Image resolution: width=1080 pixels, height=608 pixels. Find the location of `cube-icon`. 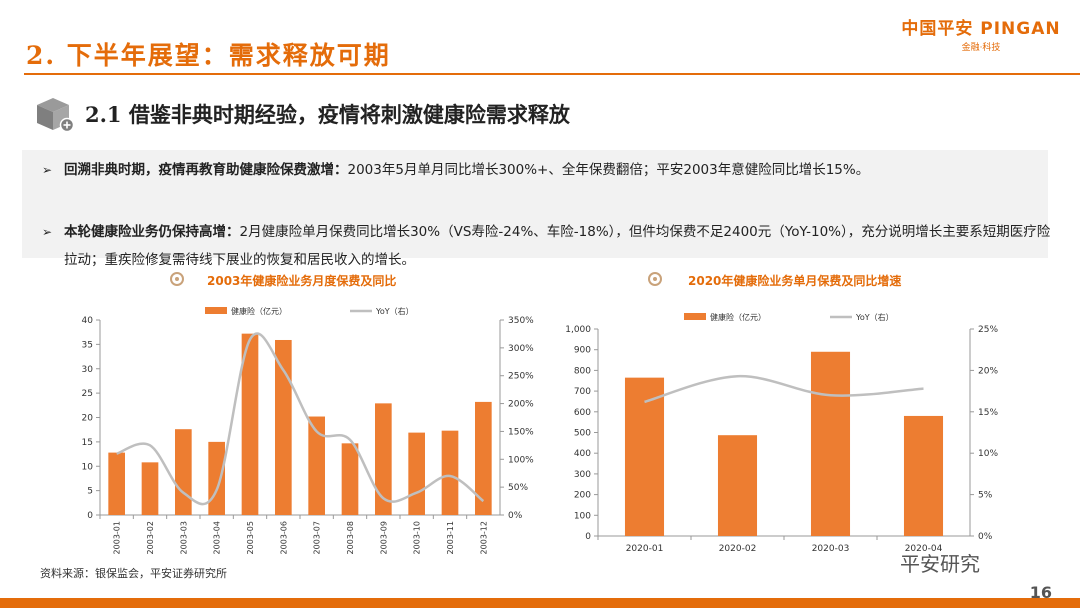

cube-icon is located at coordinates (56, 115).